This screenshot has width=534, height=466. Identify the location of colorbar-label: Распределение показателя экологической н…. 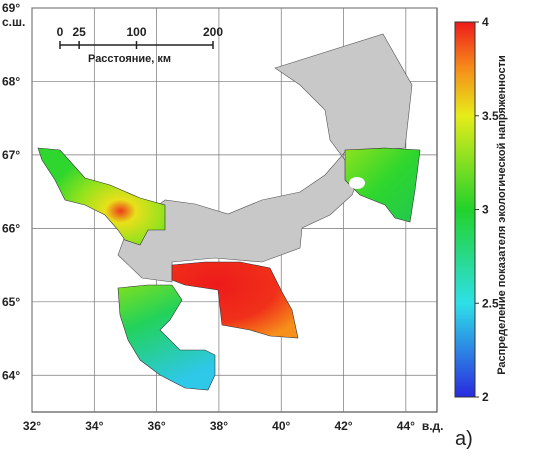
(502, 215).